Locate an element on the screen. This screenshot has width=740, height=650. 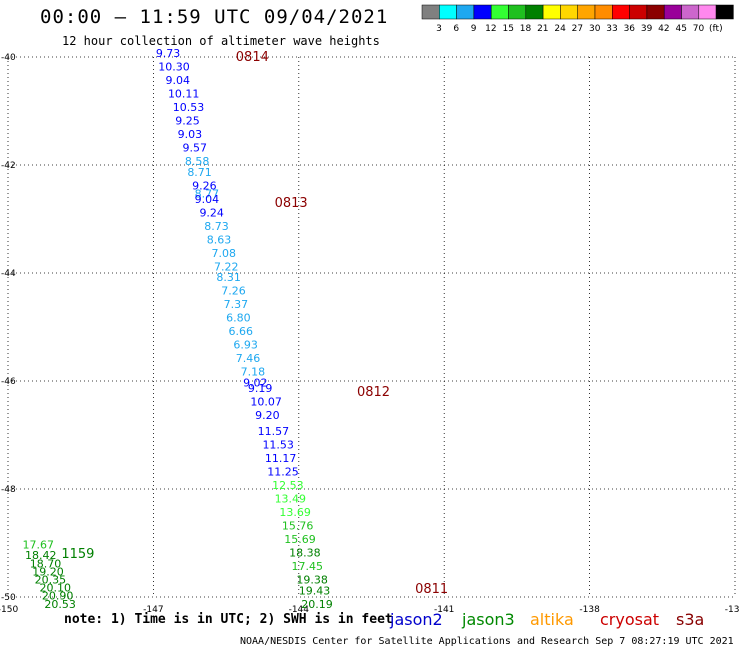
colorbar-label: 15 is located at coordinates (507, 29).